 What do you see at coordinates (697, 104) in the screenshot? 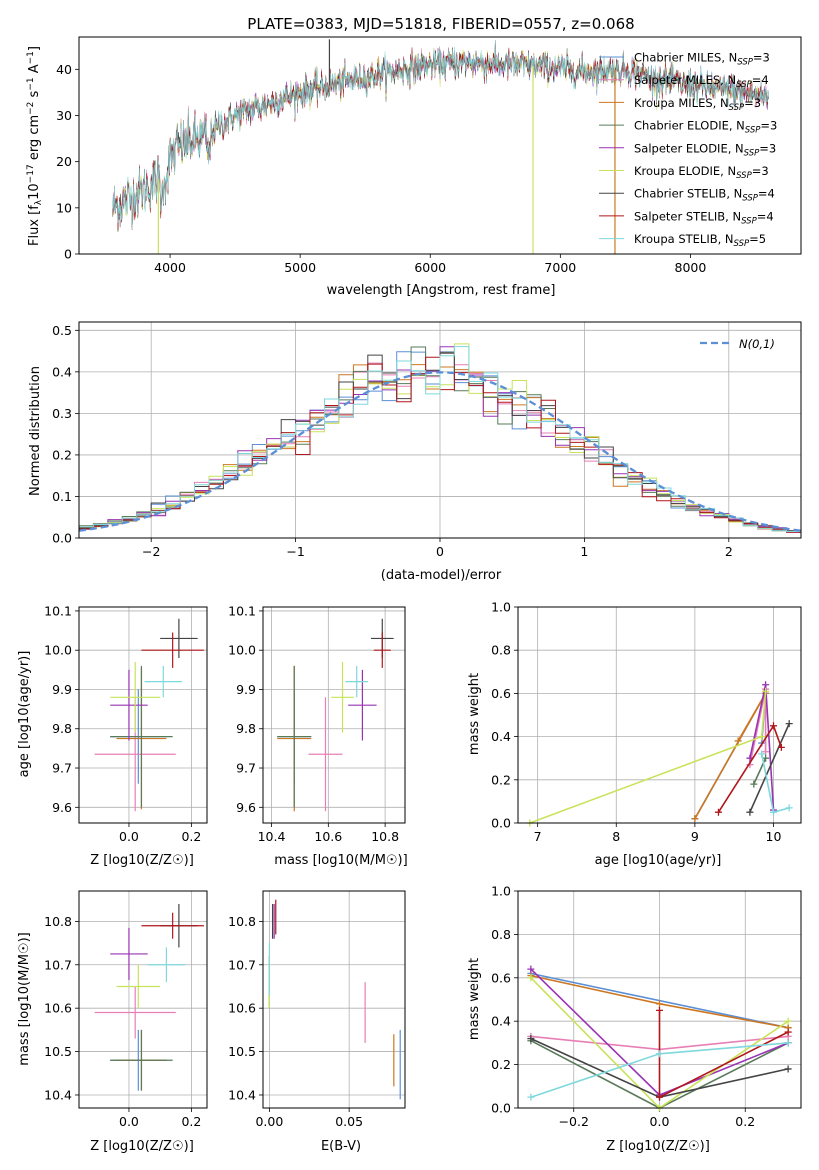
I see `legend-label-2: Kroupa MILES, NSSP=3` at bounding box center [697, 104].